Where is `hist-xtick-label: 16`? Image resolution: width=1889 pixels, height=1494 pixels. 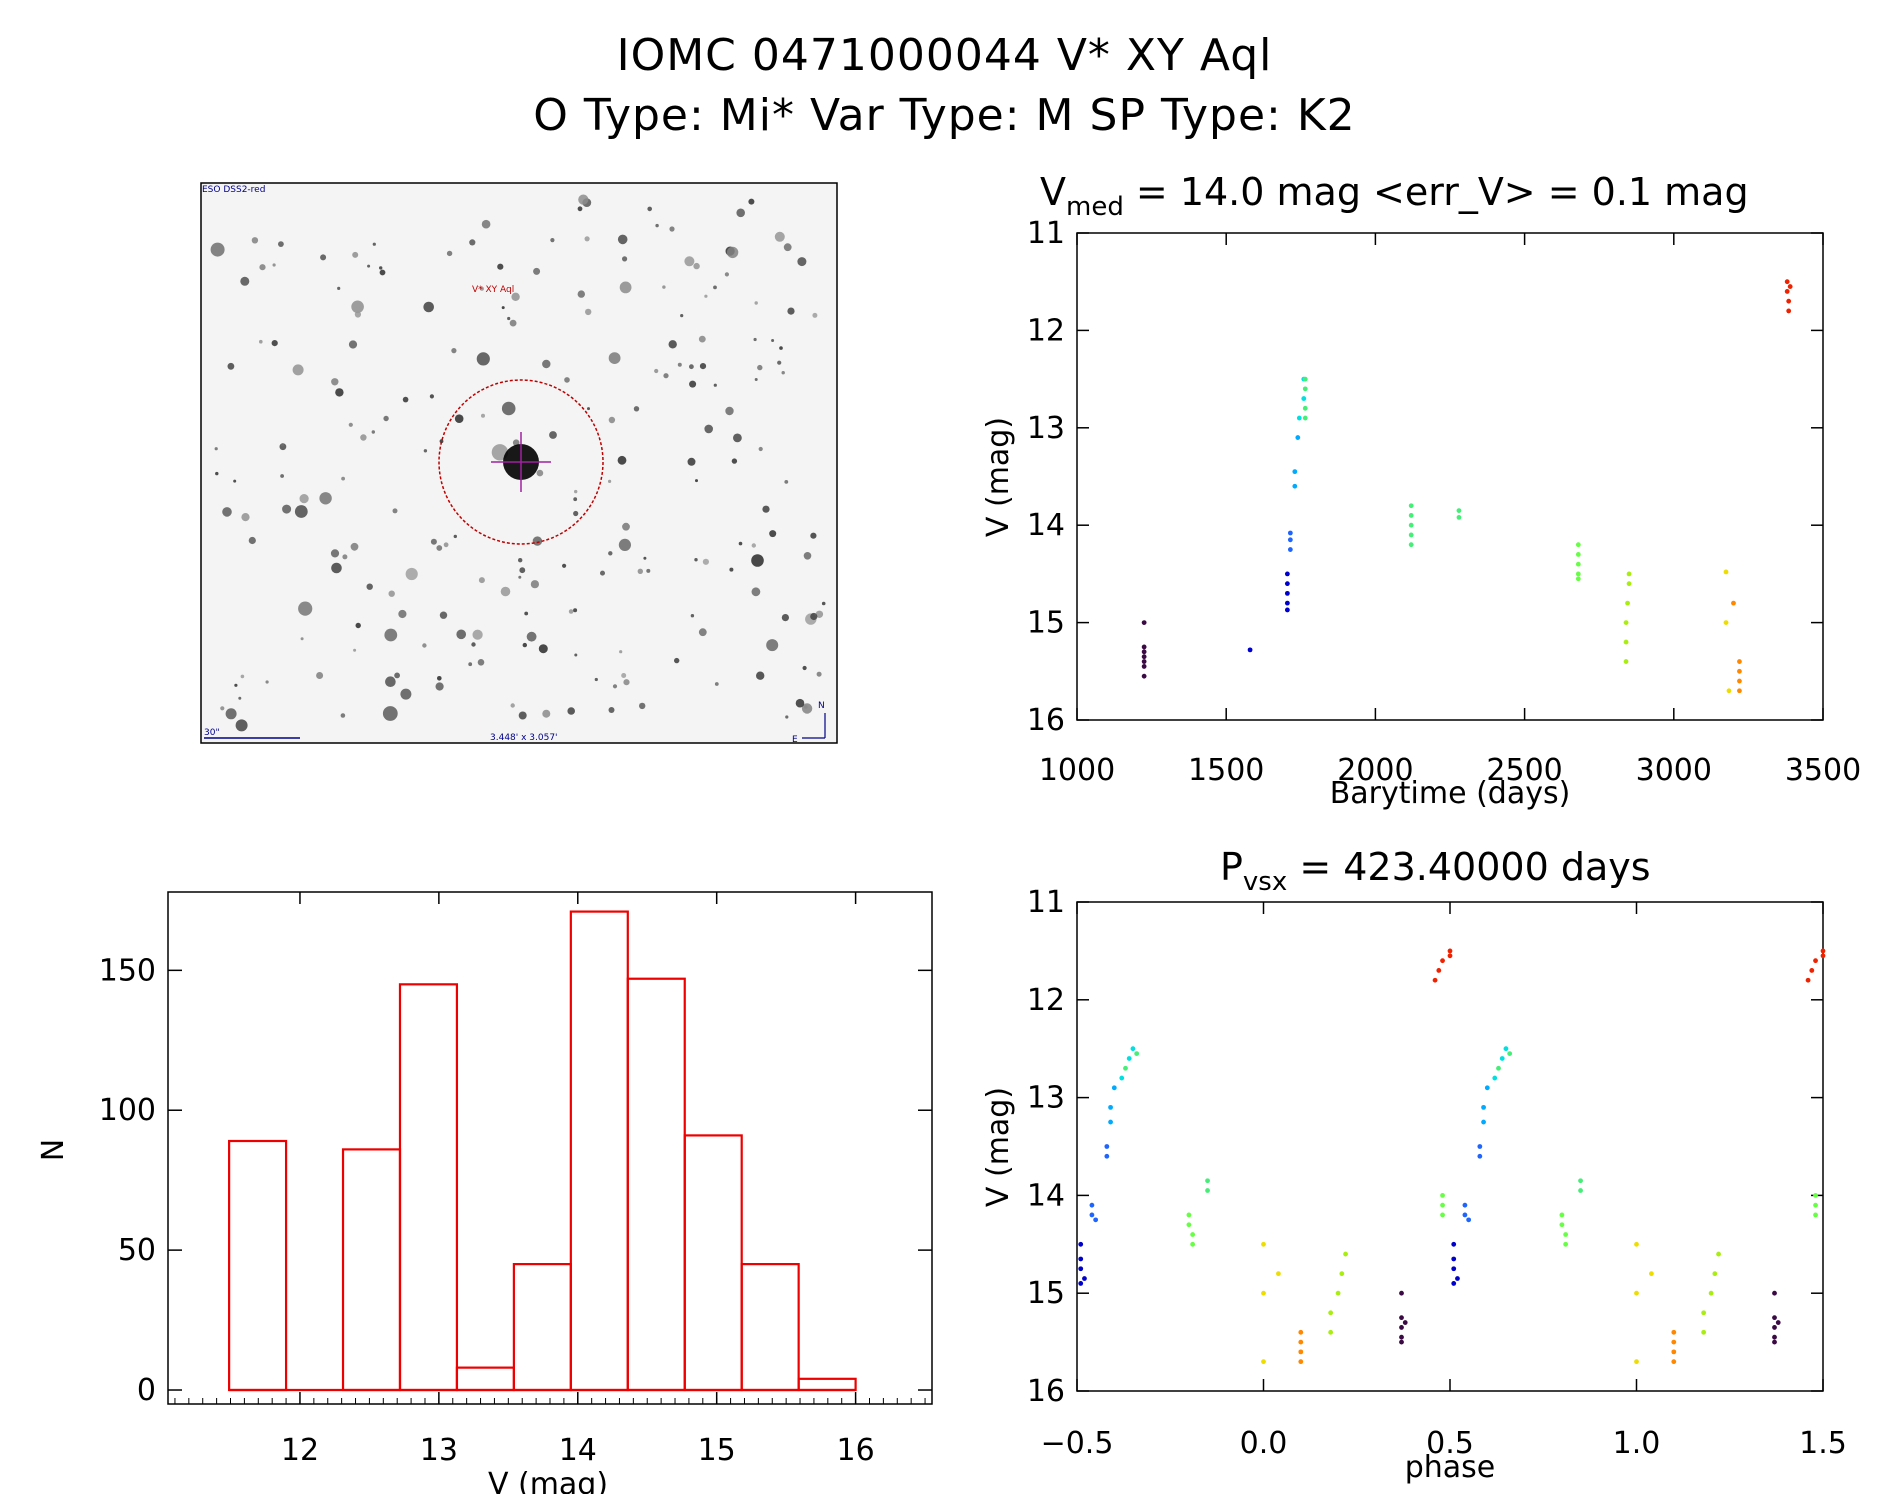 hist-xtick-label: 16 is located at coordinates (856, 1450).